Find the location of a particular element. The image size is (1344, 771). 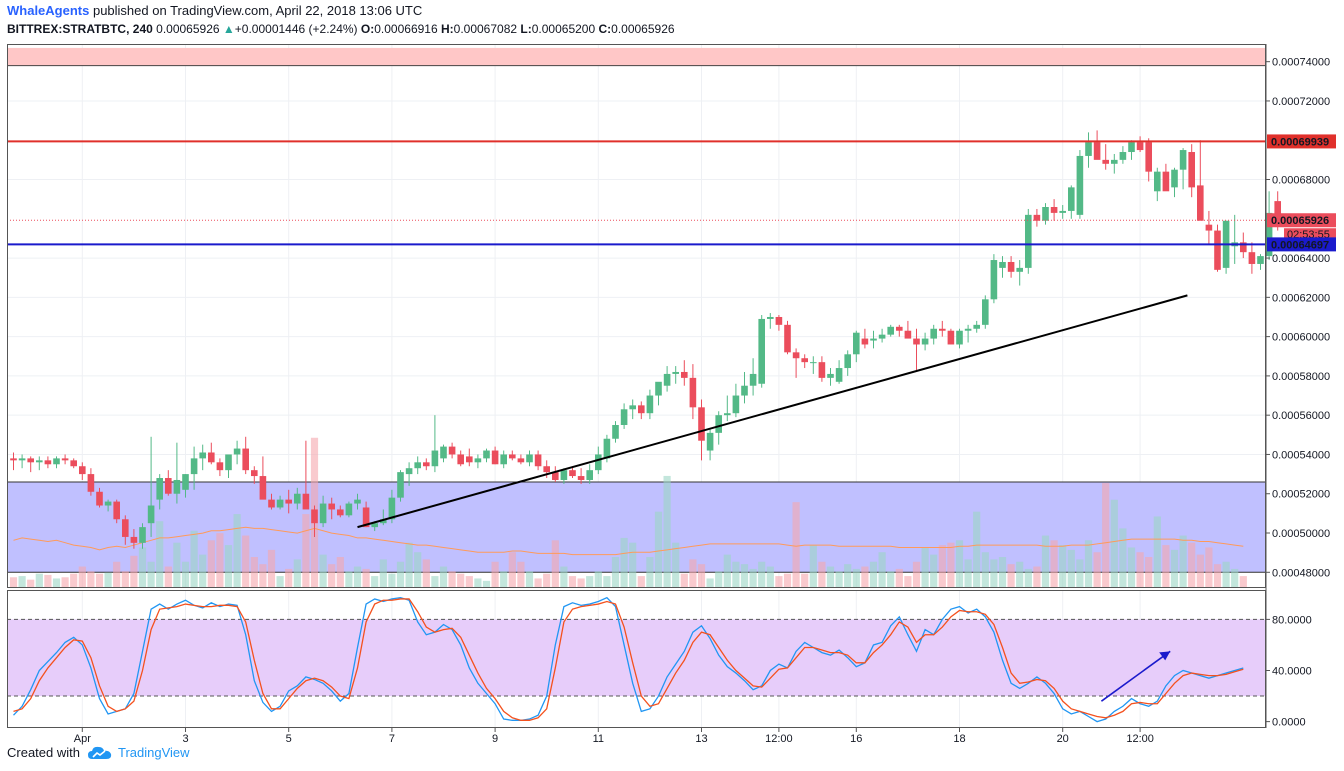

last-price: 0.00065926 is located at coordinates (188, 29).